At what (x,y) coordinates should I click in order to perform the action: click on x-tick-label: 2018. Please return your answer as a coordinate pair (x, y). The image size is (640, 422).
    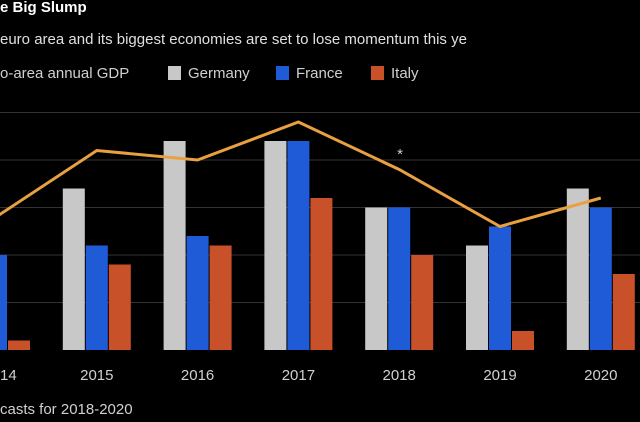
    Looking at the image, I should click on (399, 375).